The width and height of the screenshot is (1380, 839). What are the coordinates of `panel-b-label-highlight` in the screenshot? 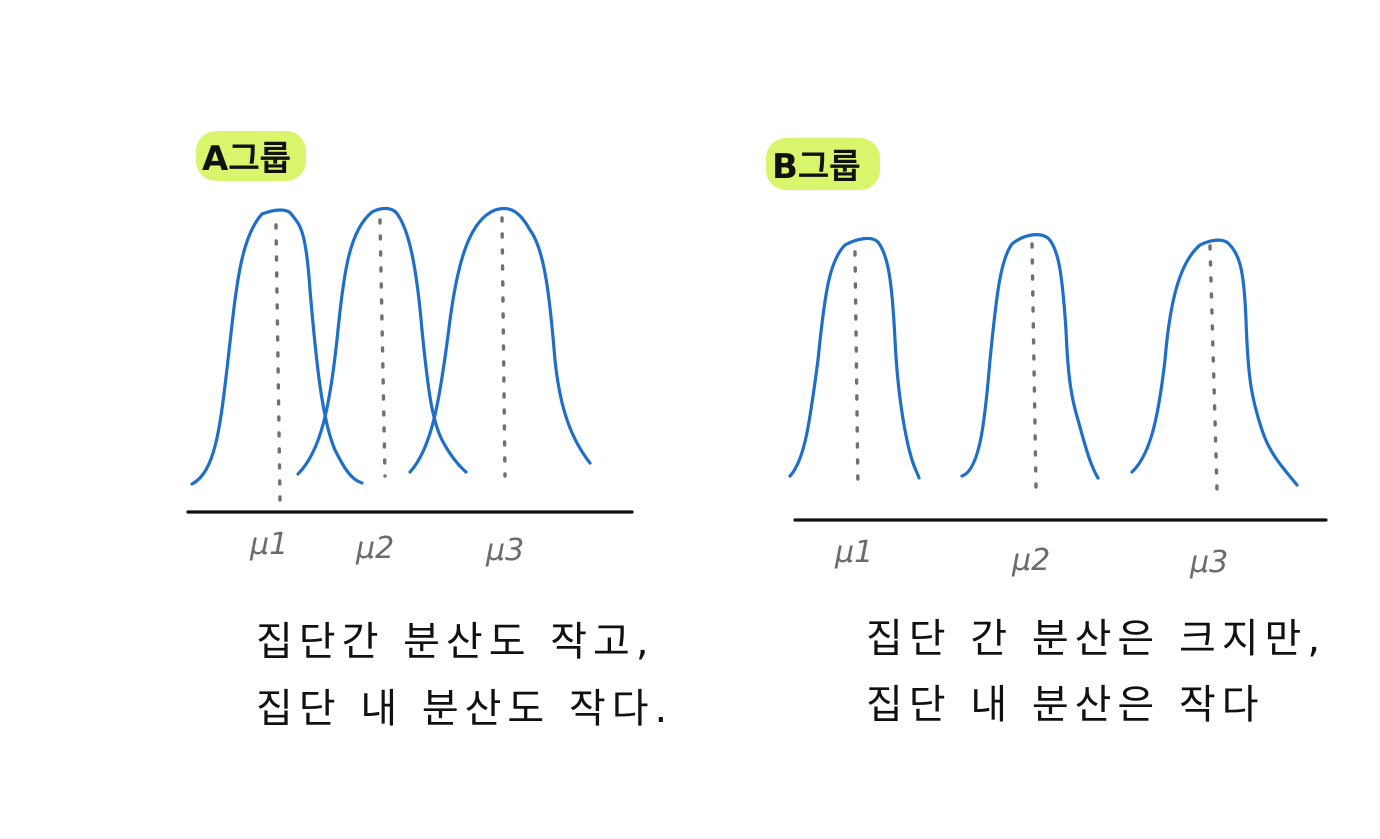 It's located at (823, 164).